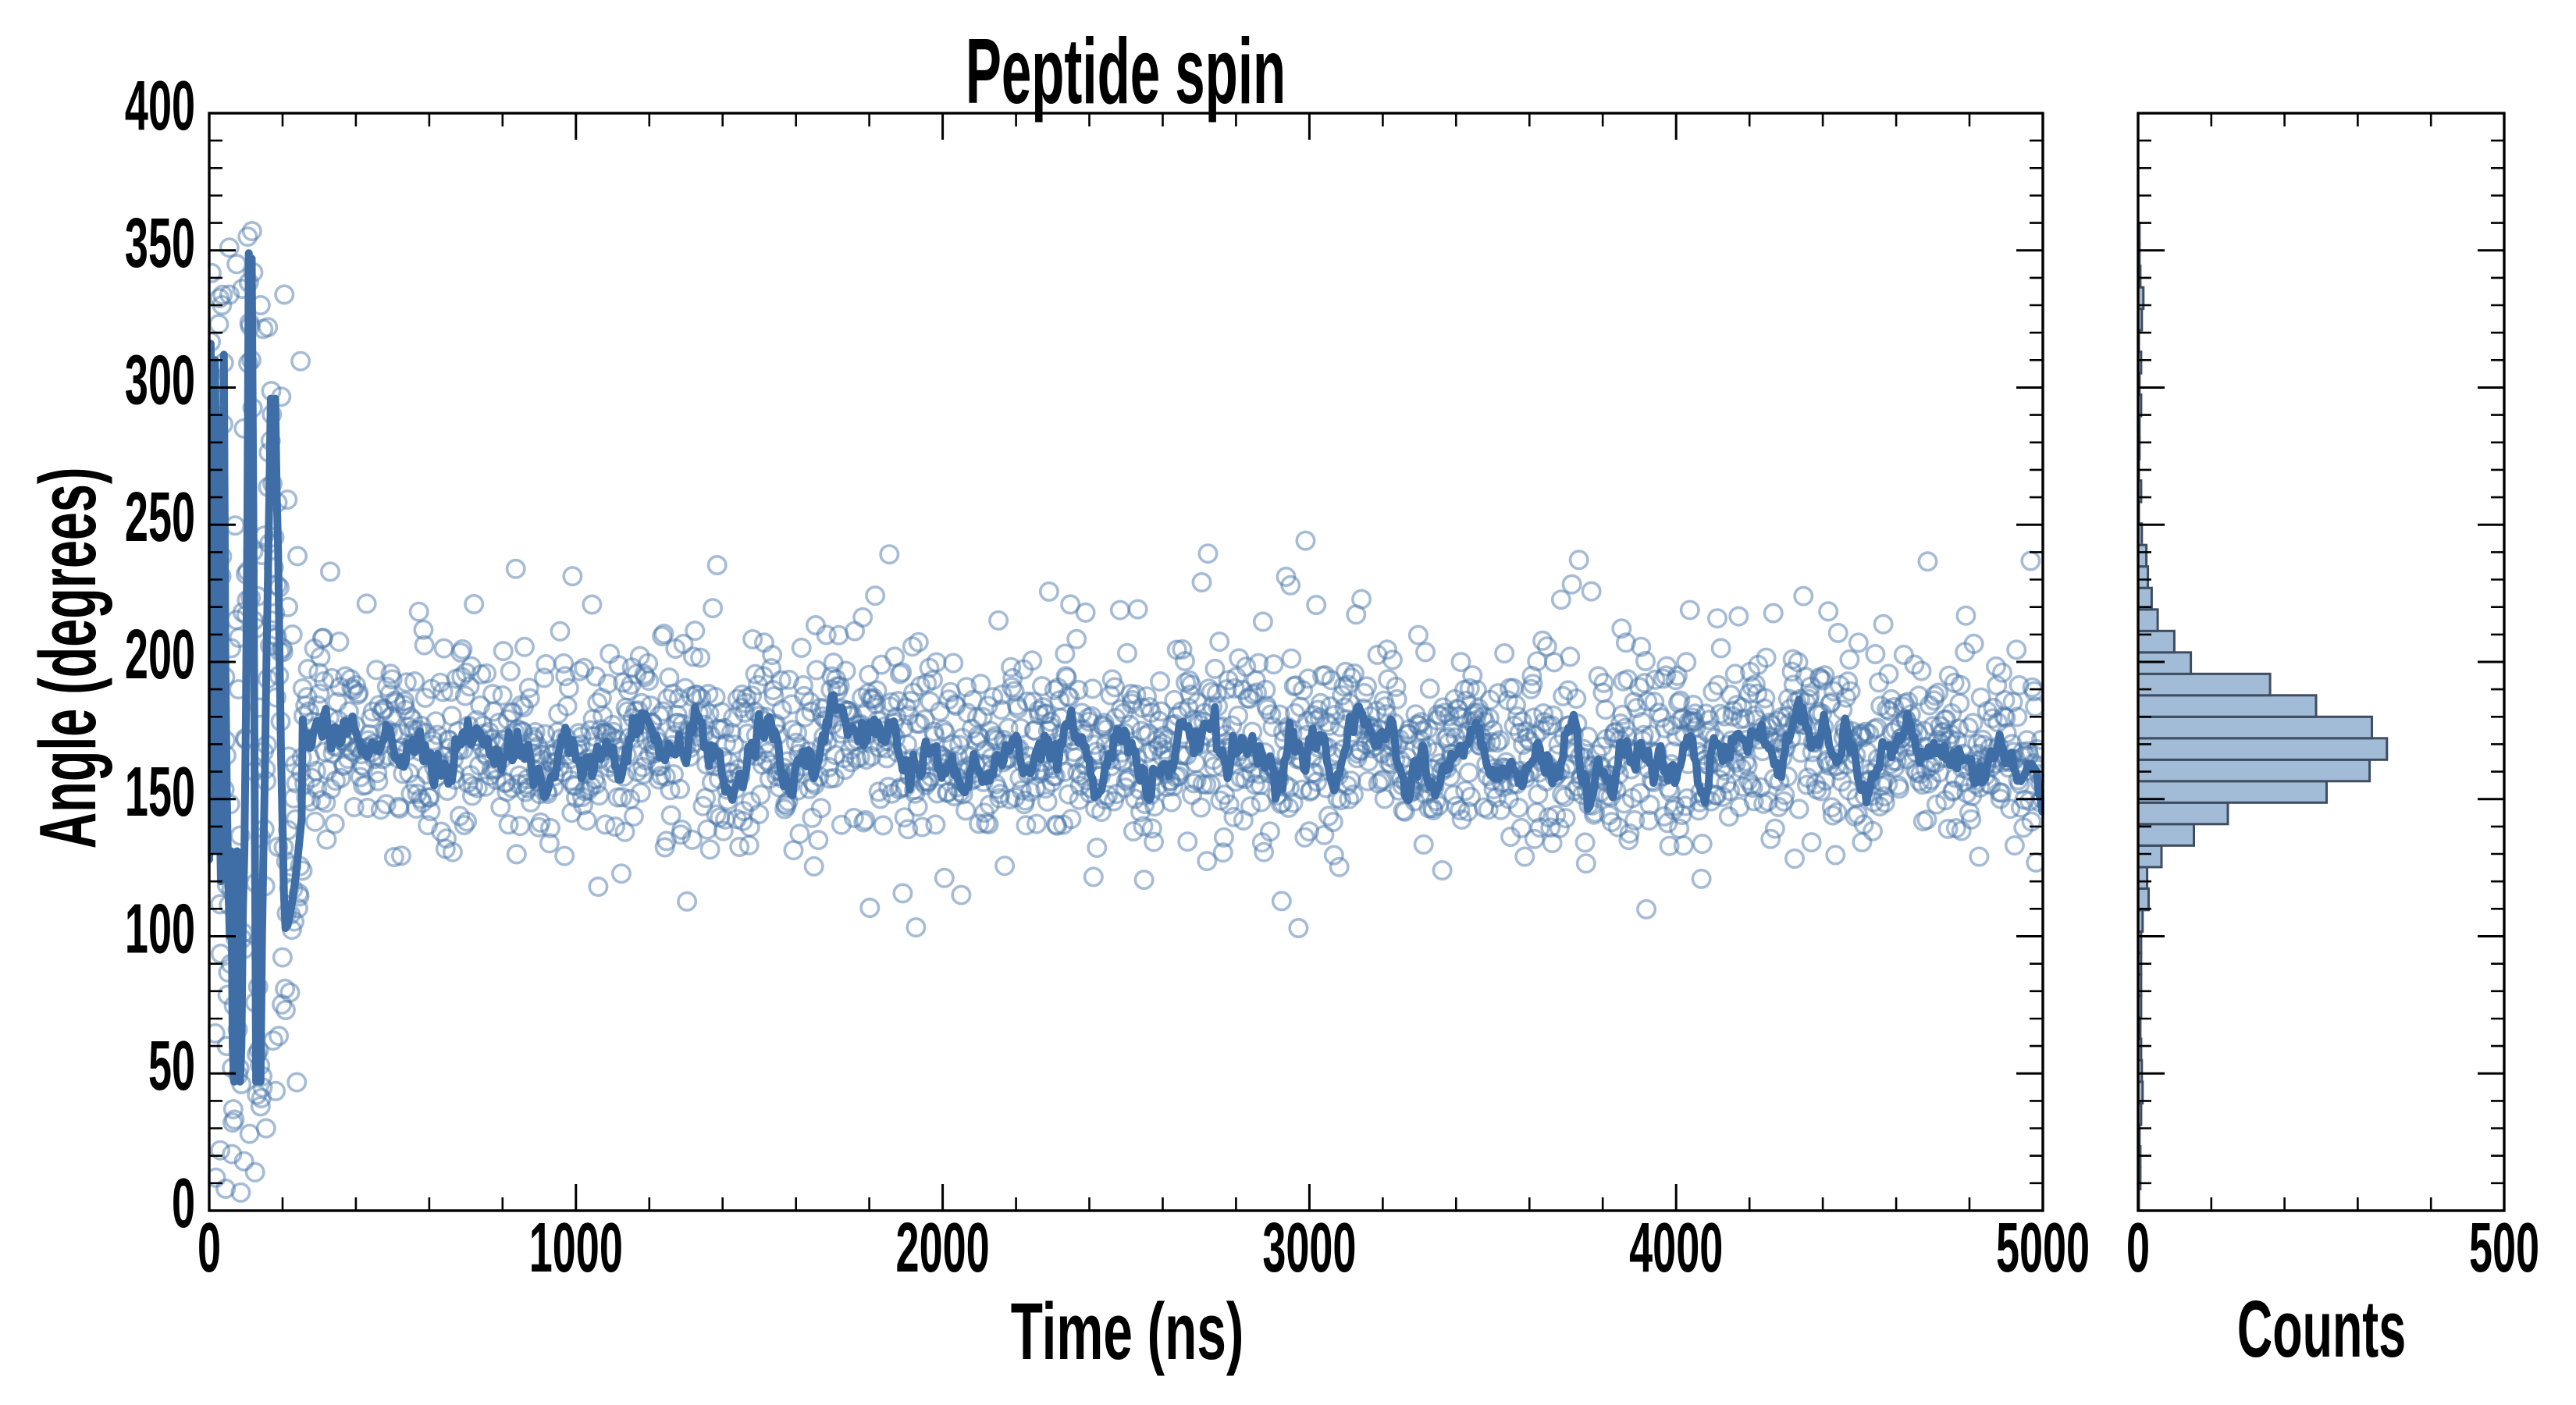  I want to click on svg-text: 2000, so click(943, 1247).